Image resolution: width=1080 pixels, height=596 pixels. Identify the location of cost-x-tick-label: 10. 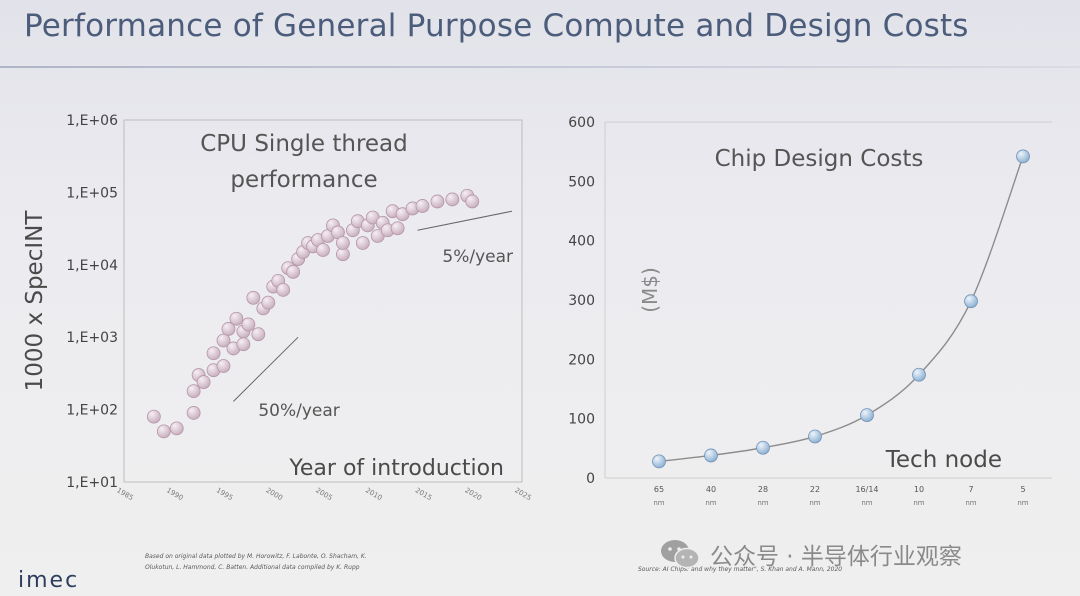
(919, 489).